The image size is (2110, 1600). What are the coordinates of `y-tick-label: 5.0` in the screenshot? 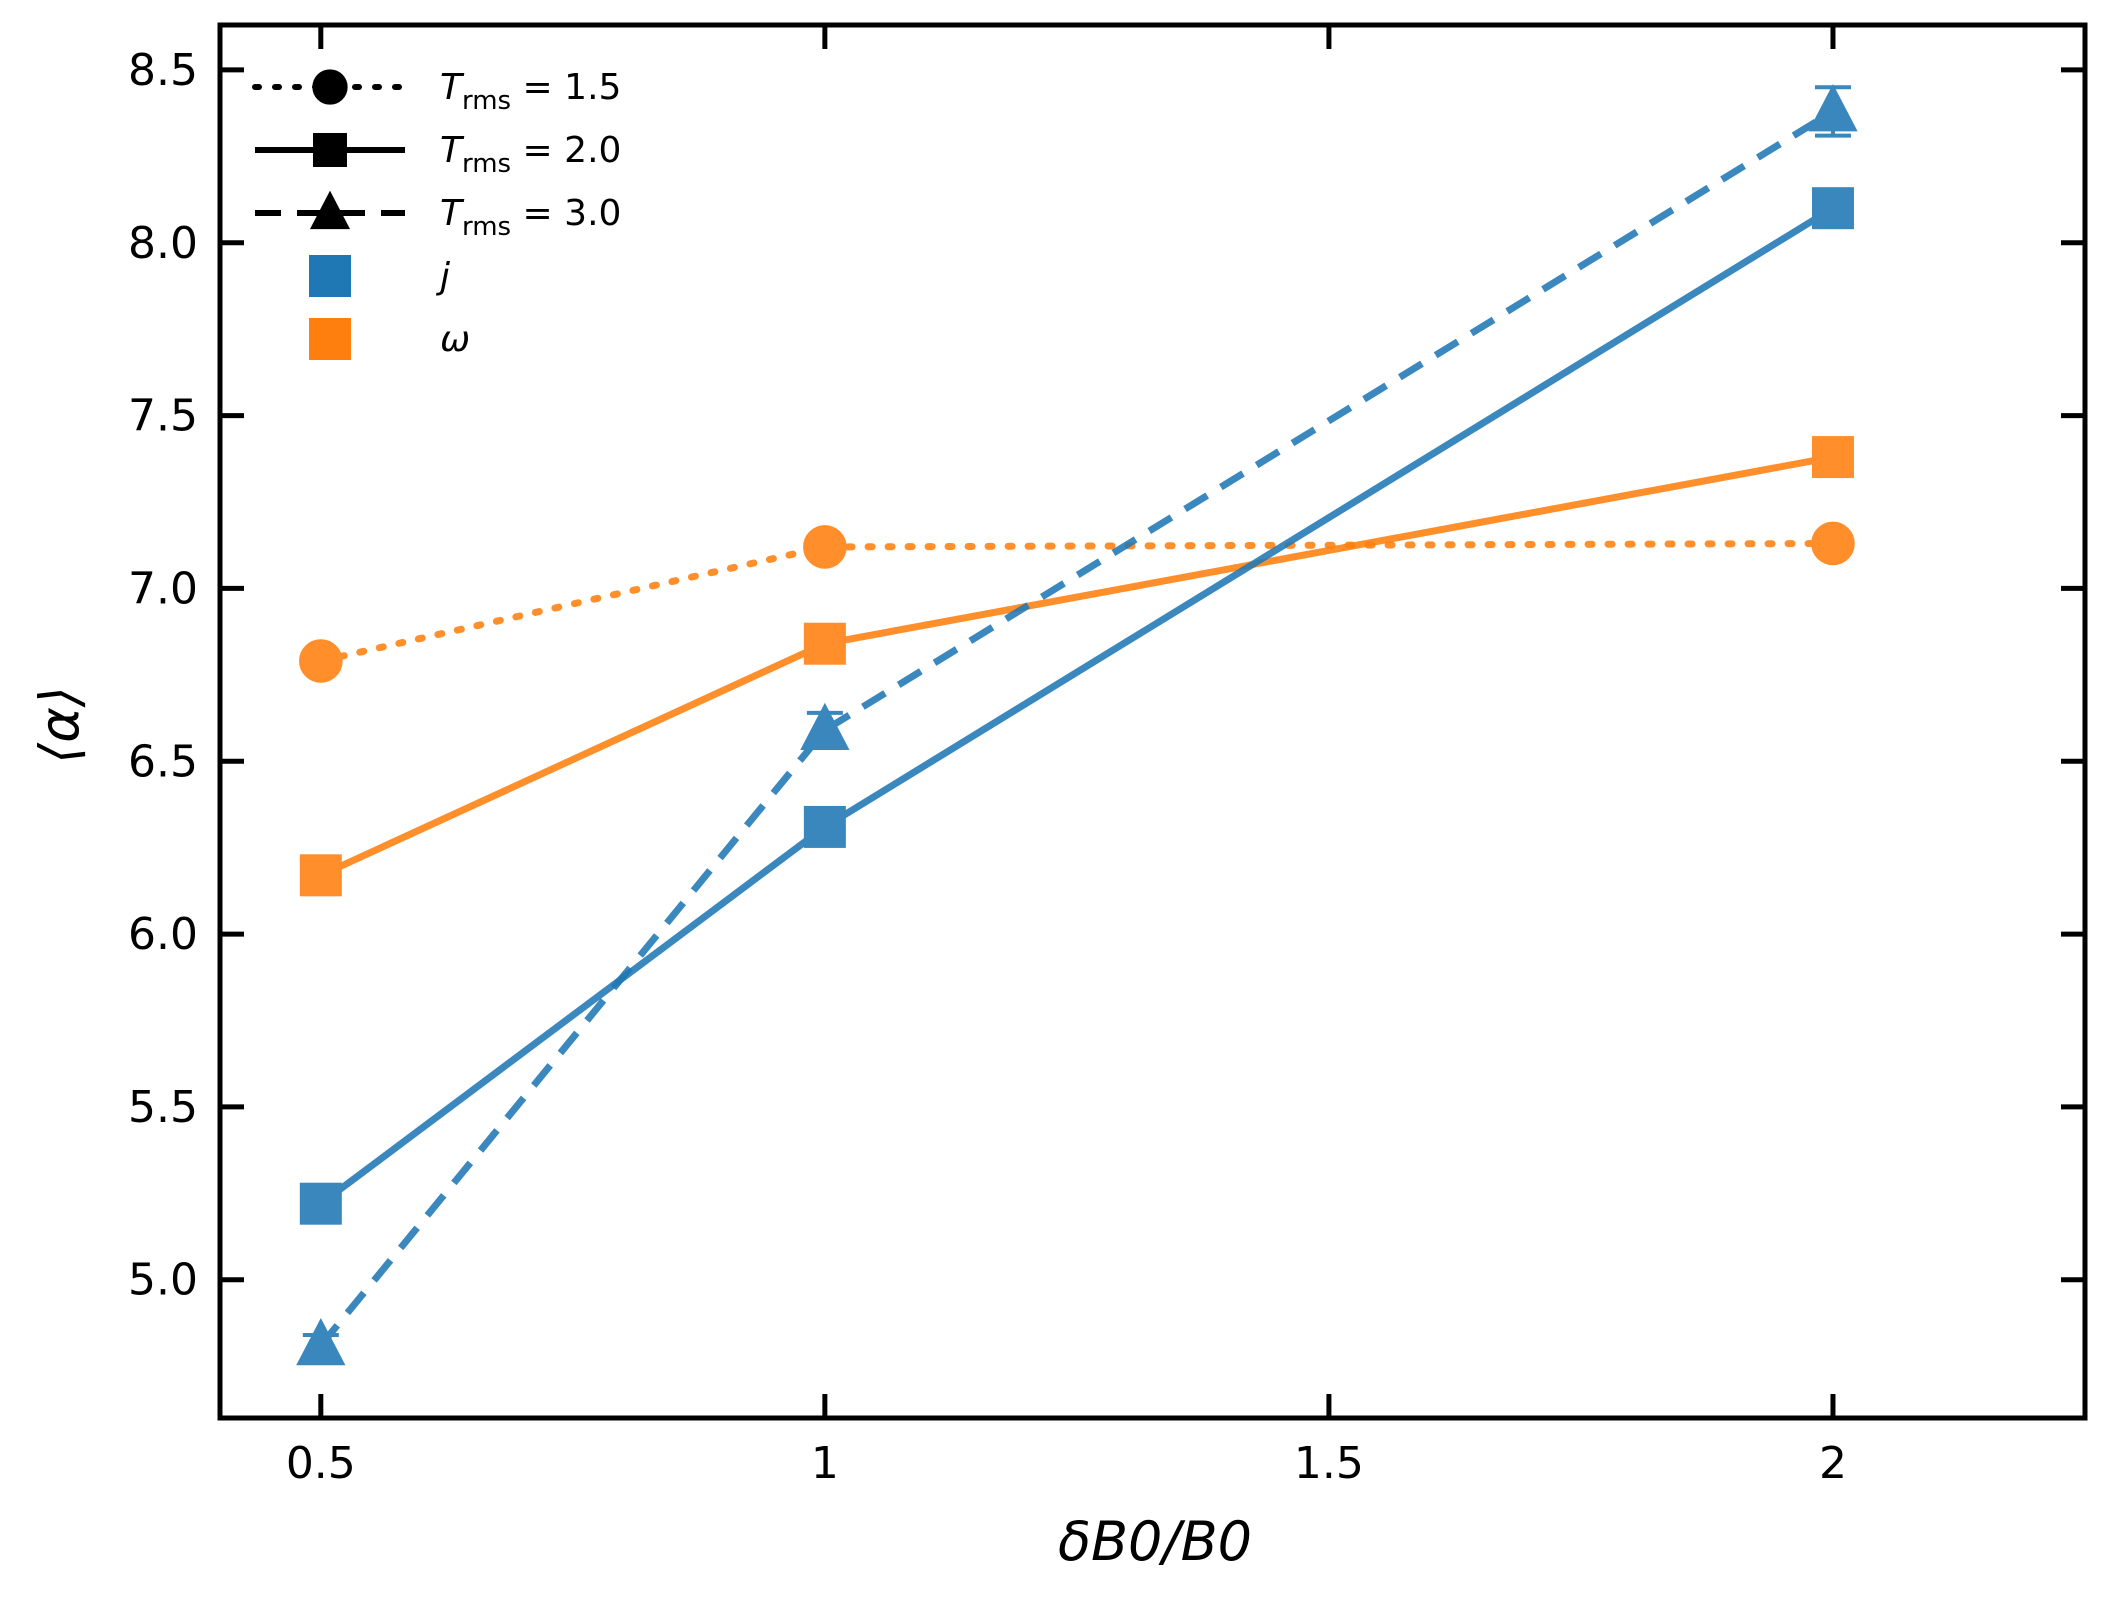 It's located at (163, 1280).